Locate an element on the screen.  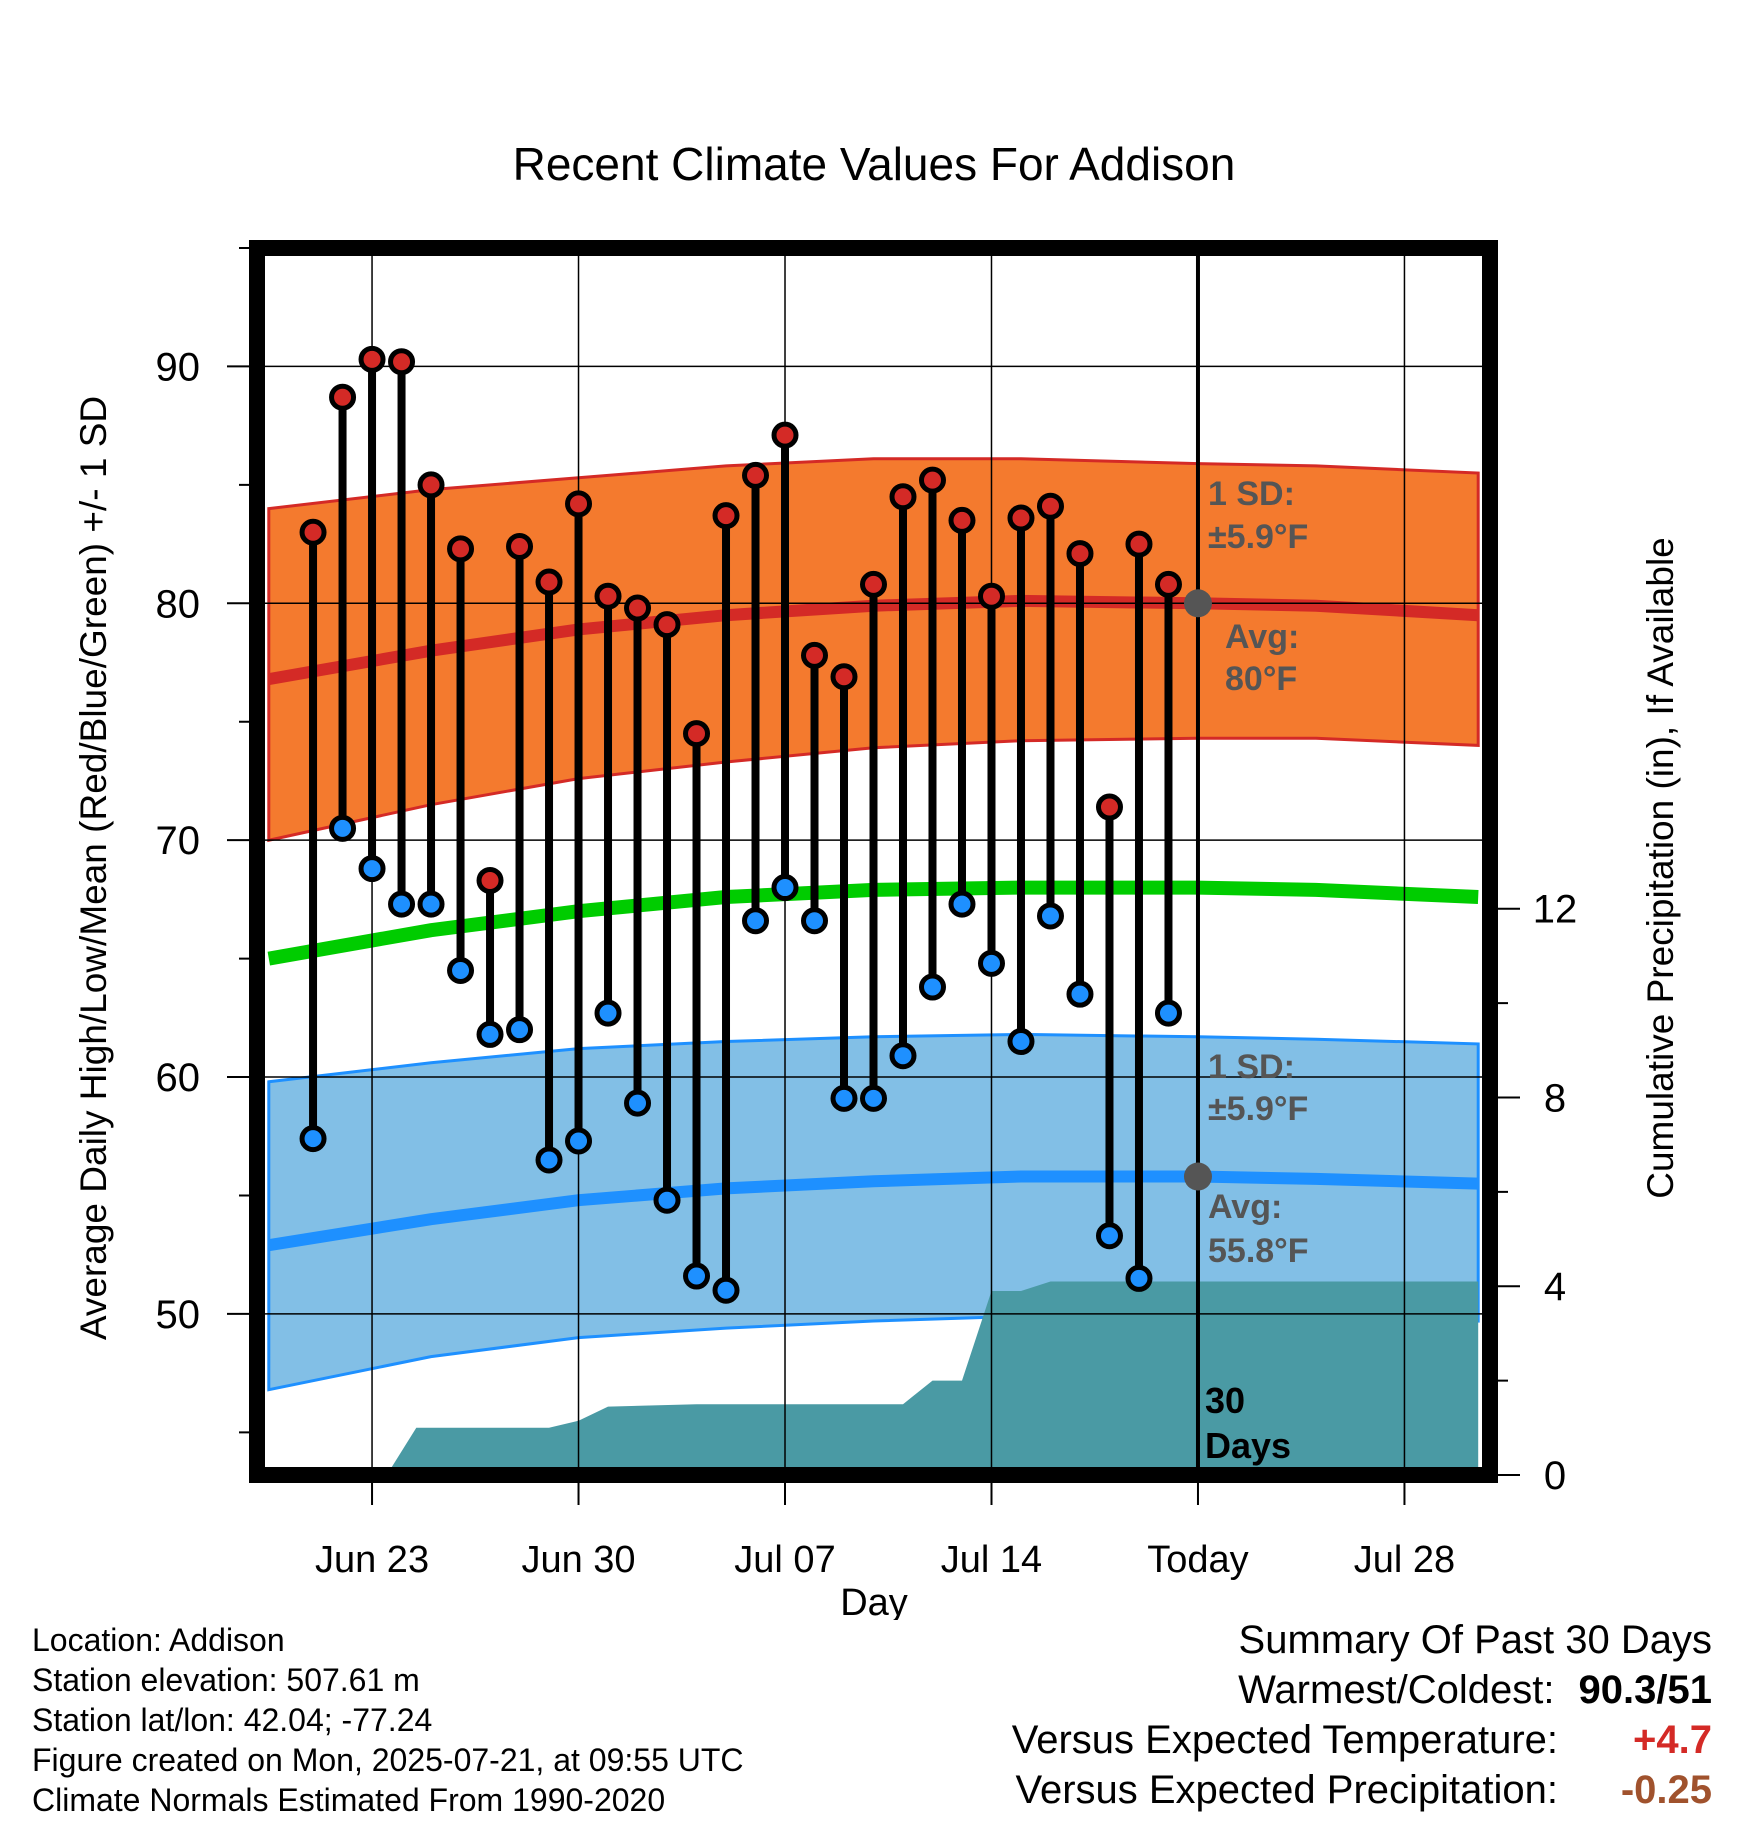
days-label-text: Days is located at coordinates (1248, 1445).